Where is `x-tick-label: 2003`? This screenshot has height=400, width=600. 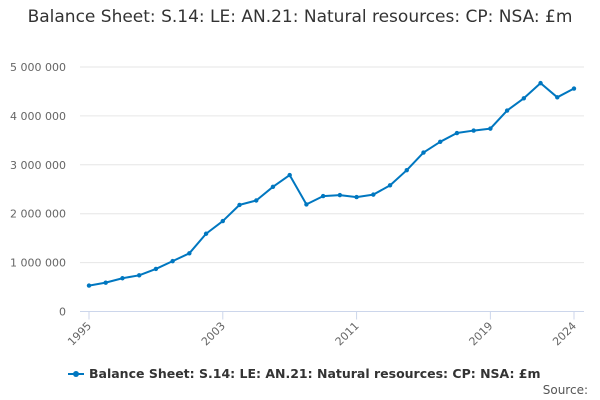 x-tick-label: 2003 is located at coordinates (213, 333).